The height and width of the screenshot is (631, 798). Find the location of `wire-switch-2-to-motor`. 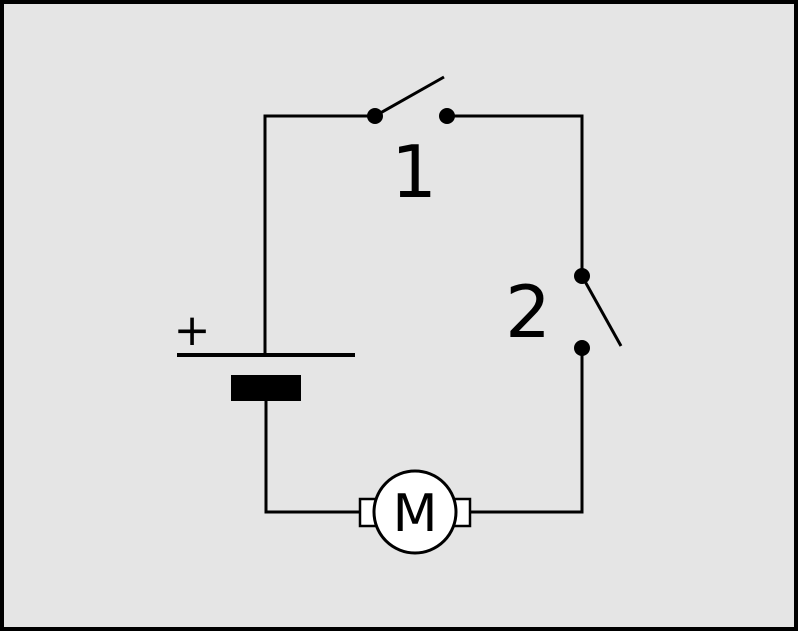

wire-switch-2-to-motor is located at coordinates (527, 431).